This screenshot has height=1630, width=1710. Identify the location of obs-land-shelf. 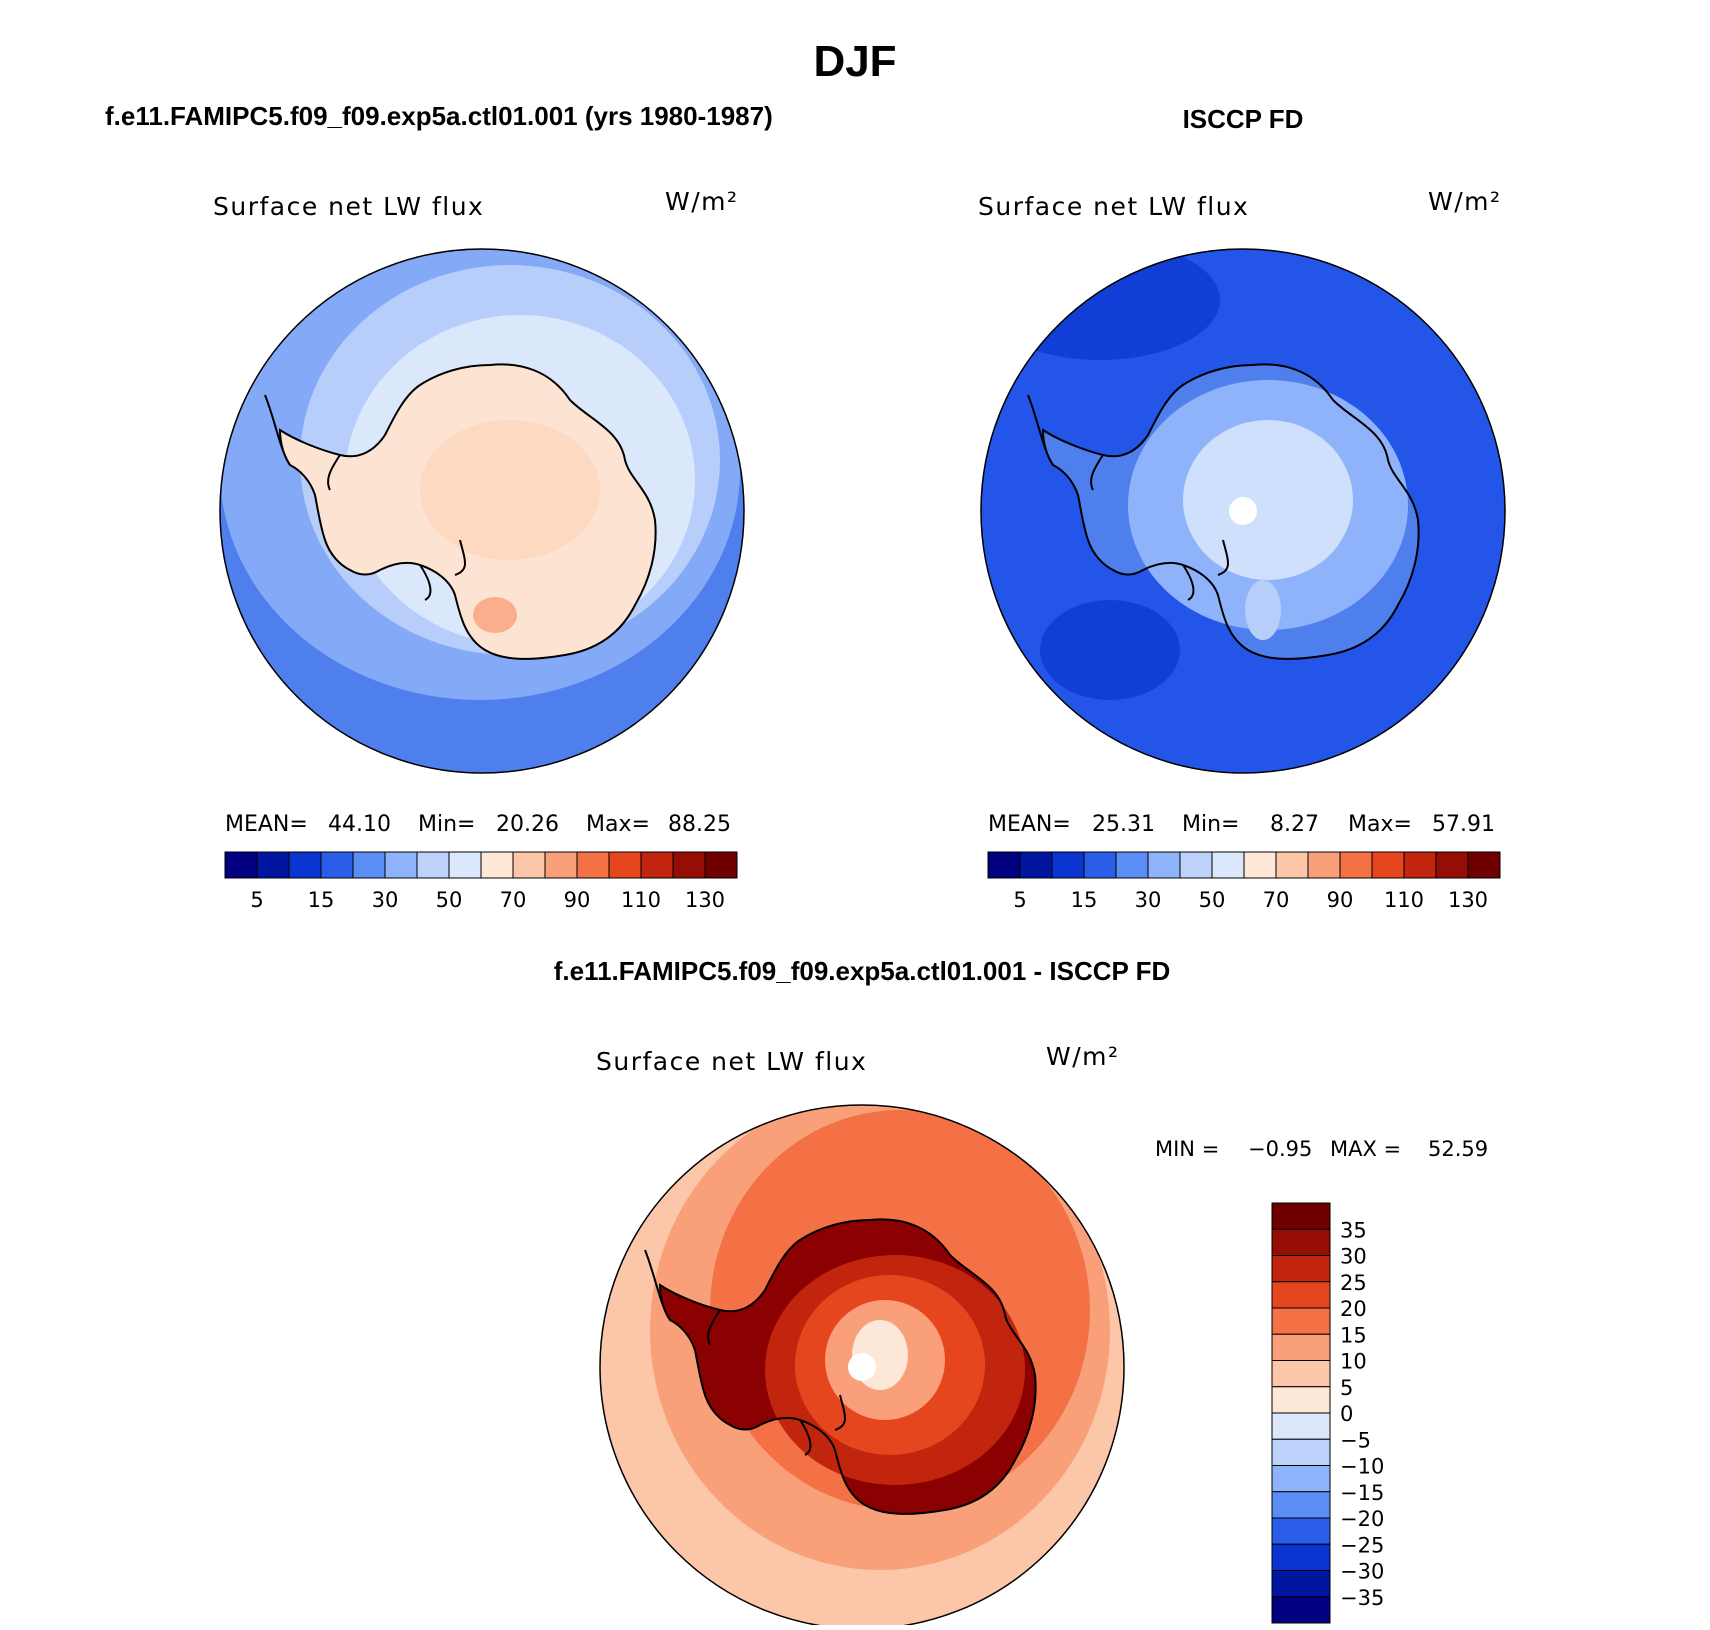
(1263, 610).